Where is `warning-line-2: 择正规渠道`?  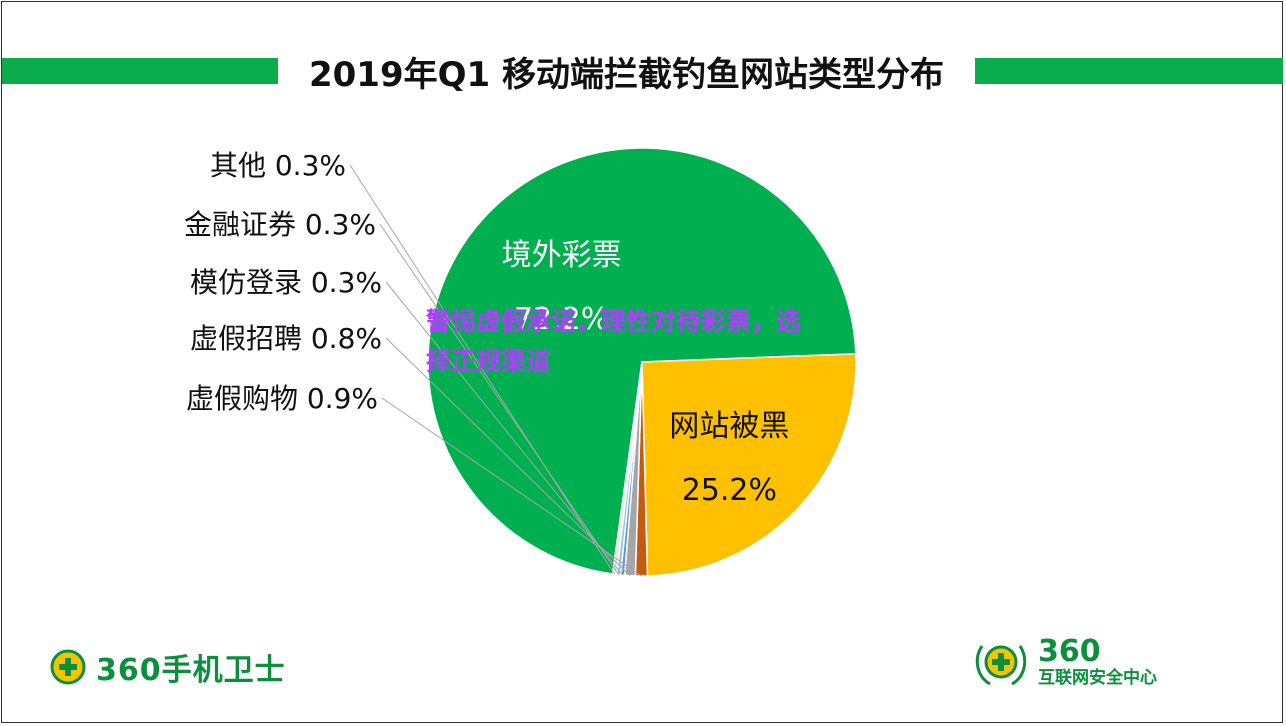
warning-line-2: 择正规渠道 is located at coordinates (489, 361).